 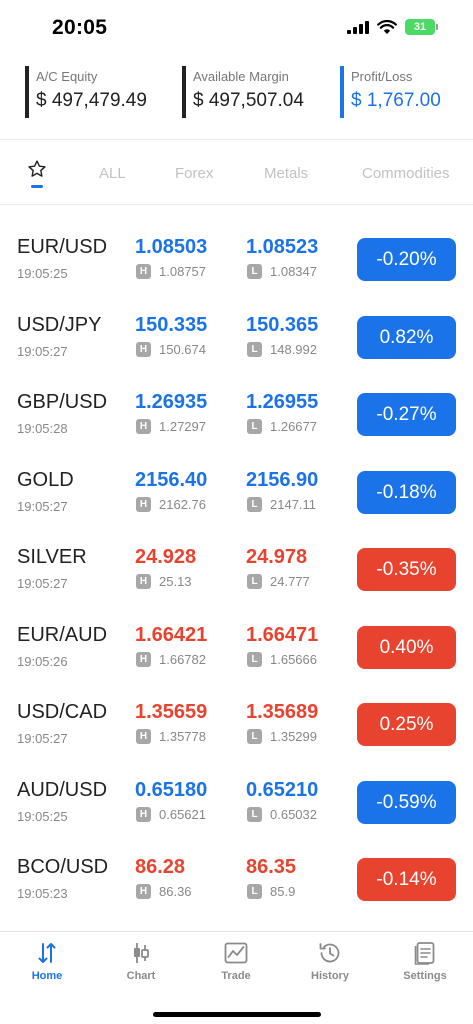 What do you see at coordinates (282, 324) in the screenshot?
I see `ask-price: 150.365` at bounding box center [282, 324].